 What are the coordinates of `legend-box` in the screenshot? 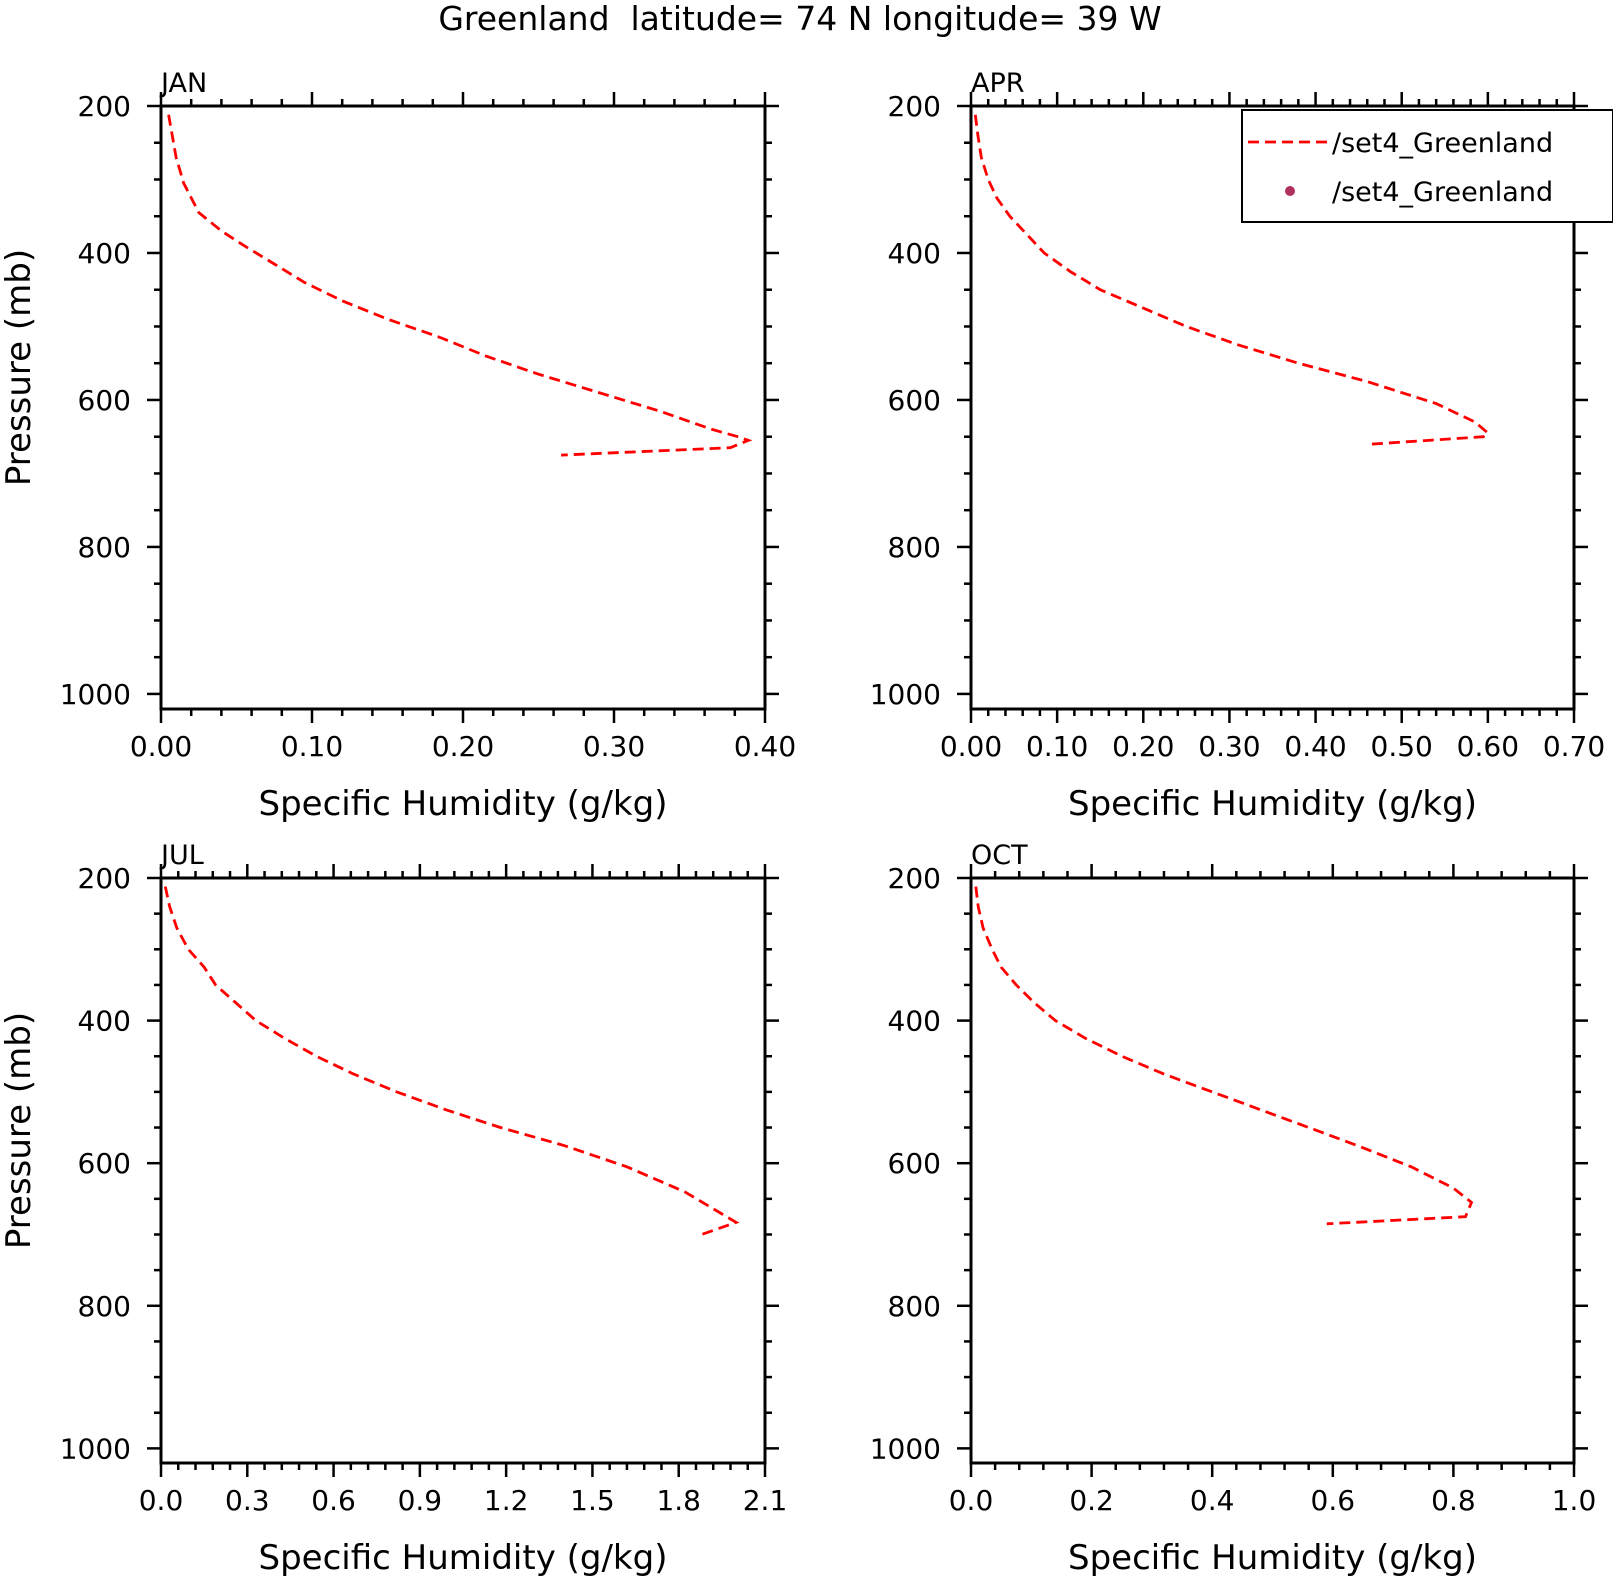 It's located at (1427, 166).